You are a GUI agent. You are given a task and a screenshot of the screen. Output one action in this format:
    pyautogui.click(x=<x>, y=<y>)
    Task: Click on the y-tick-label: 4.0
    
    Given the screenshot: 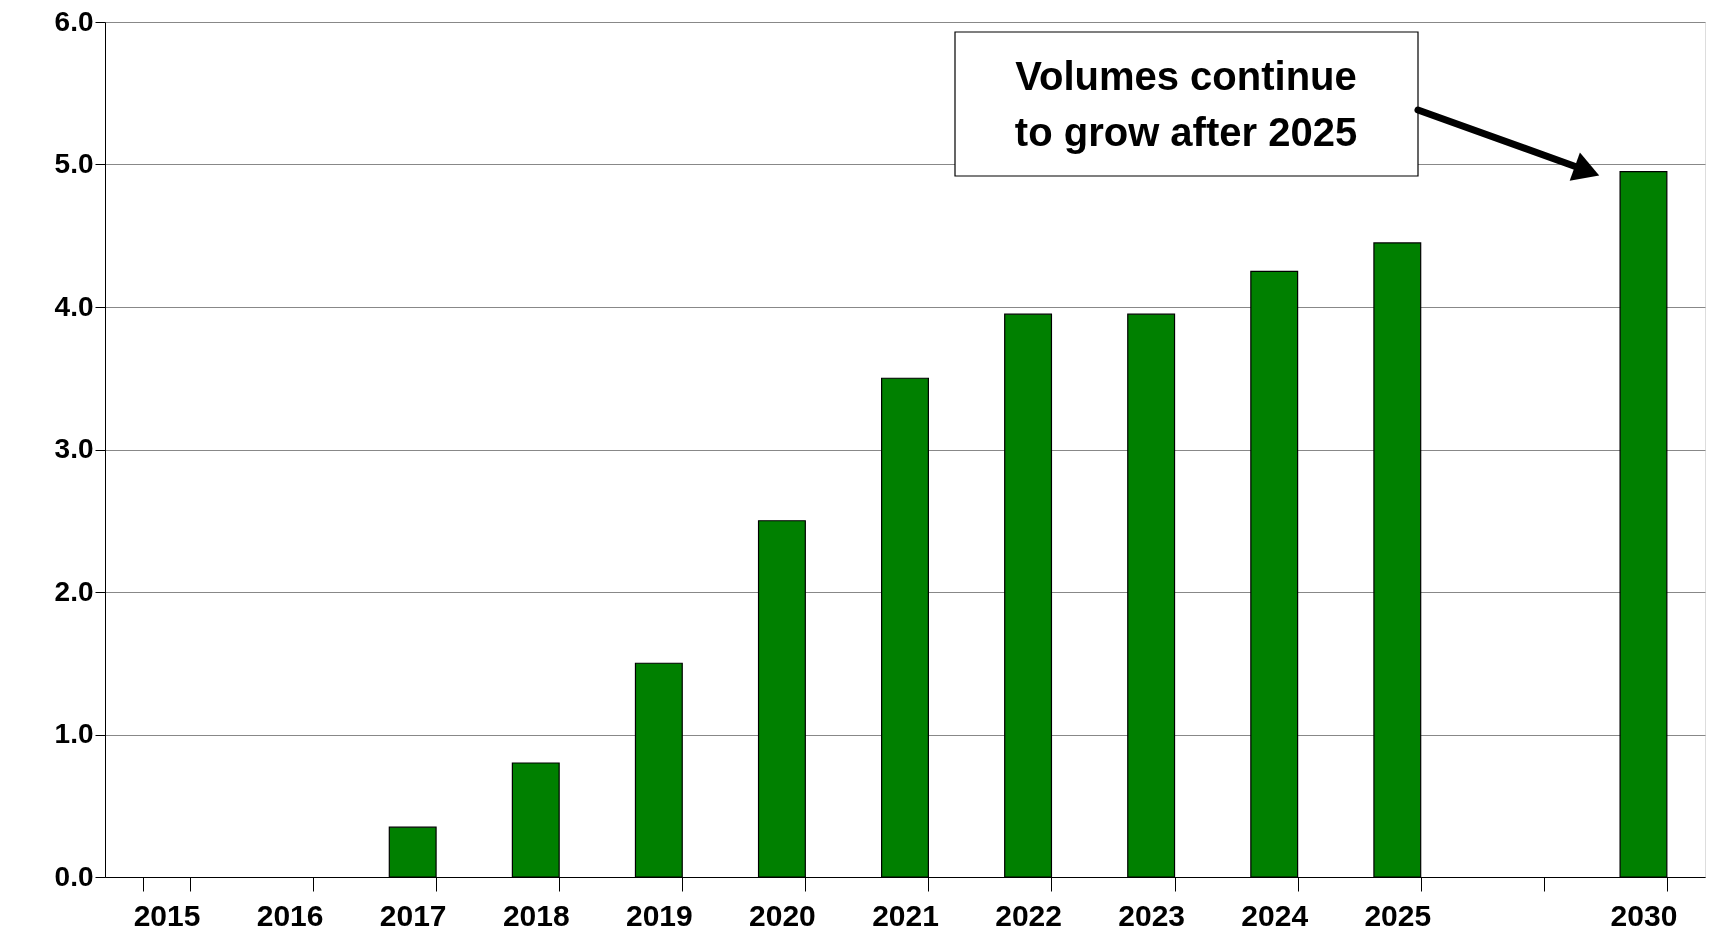 What is the action you would take?
    pyautogui.click(x=74, y=306)
    